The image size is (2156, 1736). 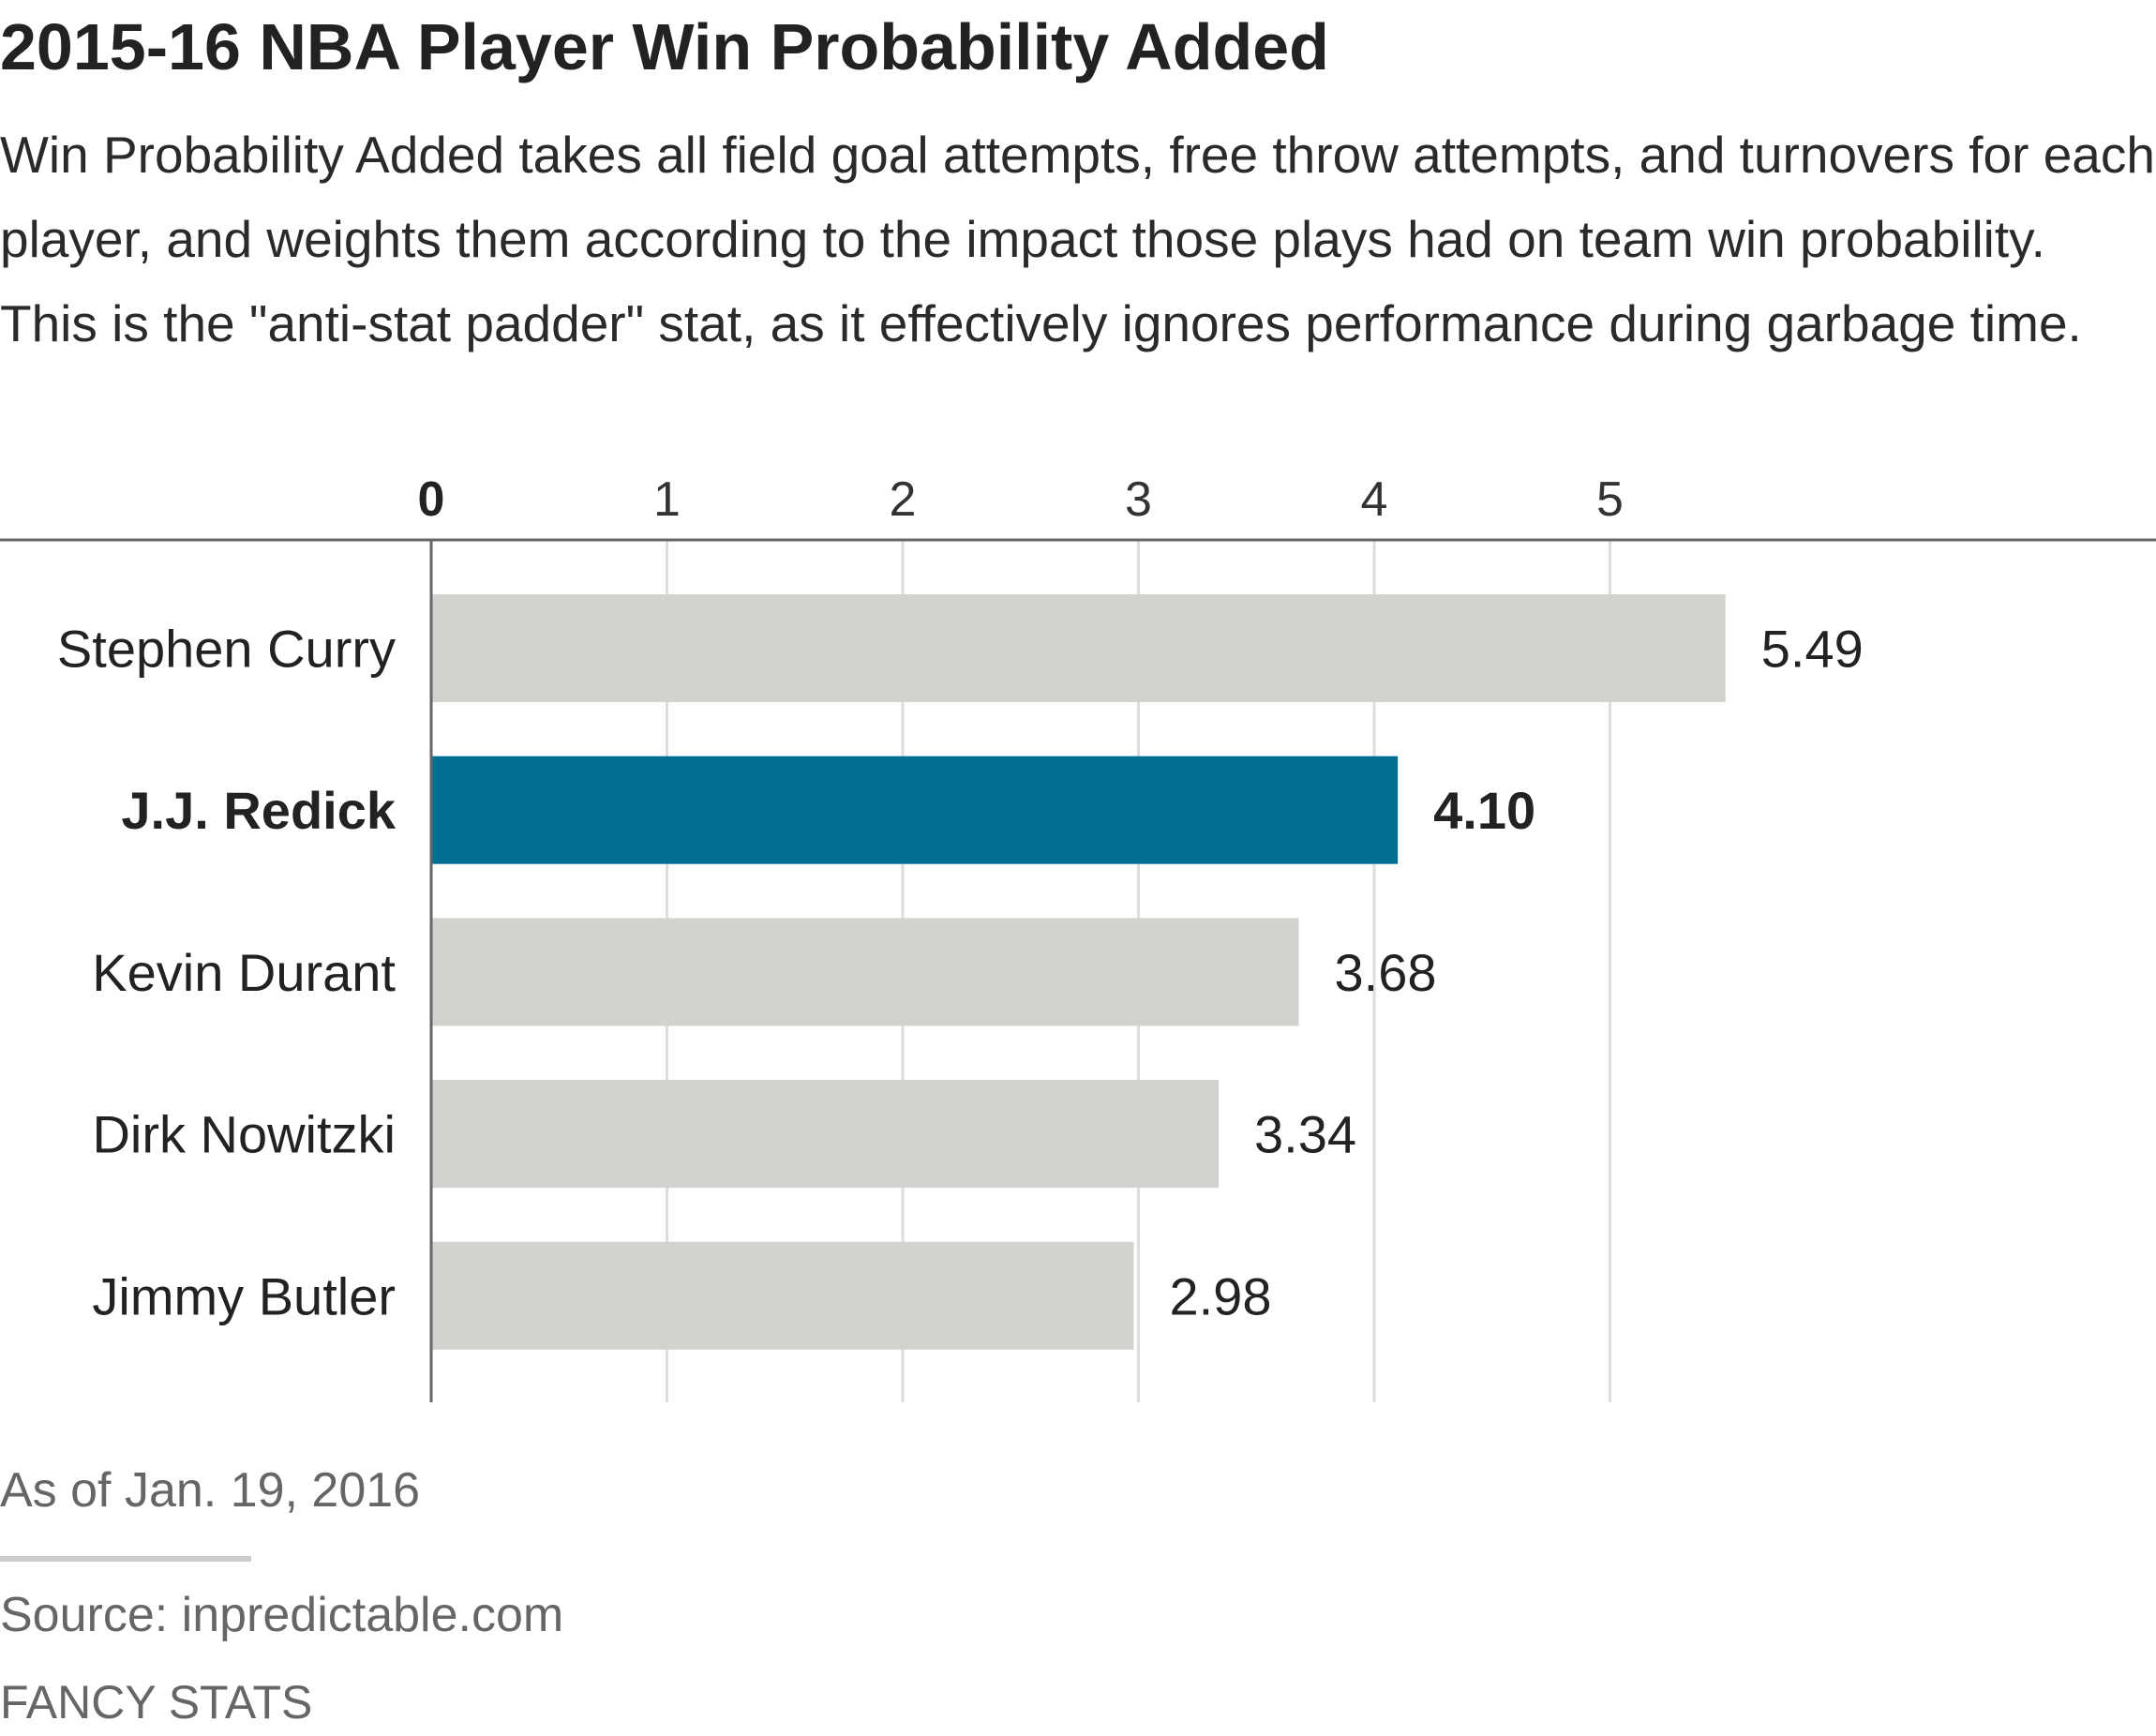 I want to click on chart-title: 2015-16 NBA Player Win Probability Added, so click(x=664, y=46).